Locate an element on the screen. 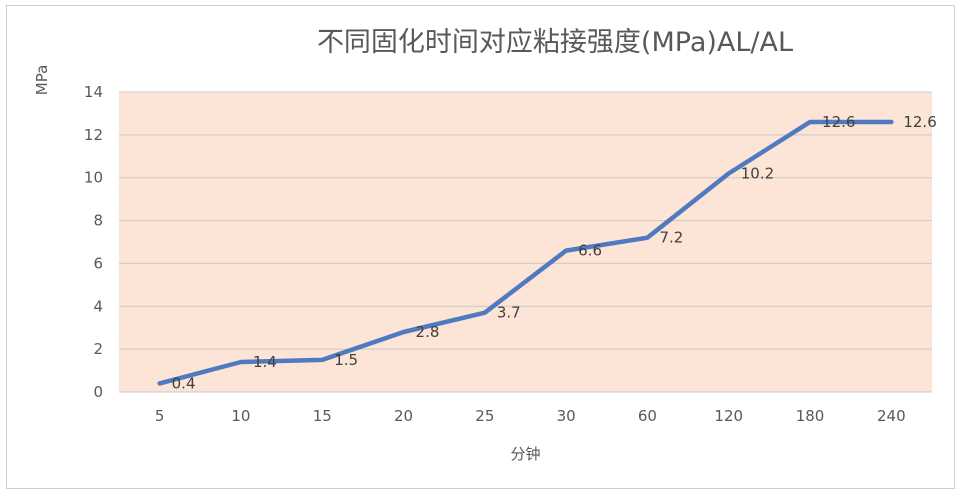  y-tick-label: 10 is located at coordinates (93, 178).